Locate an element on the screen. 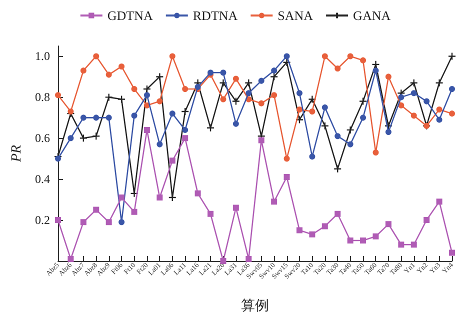 The image size is (470, 323). legend-label: RDTNA is located at coordinates (215, 15).